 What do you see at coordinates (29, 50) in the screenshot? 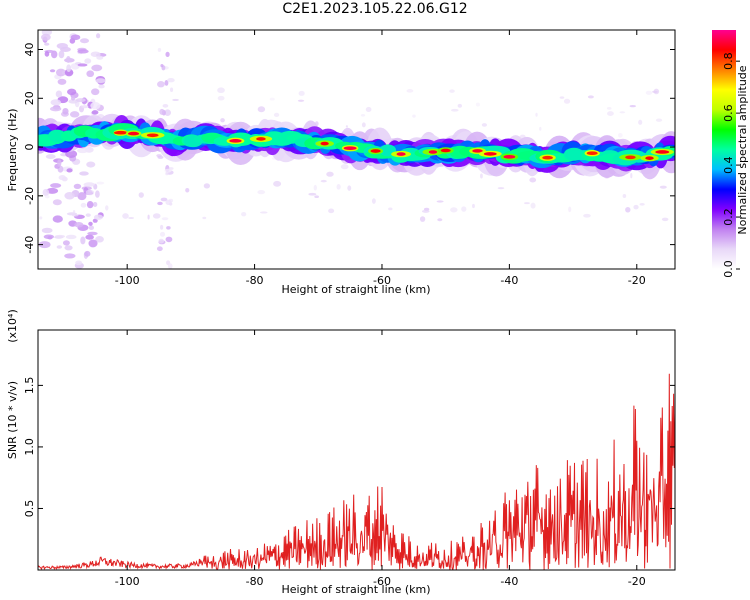
I see `spectrogram-y-tick-label: 40` at bounding box center [29, 50].